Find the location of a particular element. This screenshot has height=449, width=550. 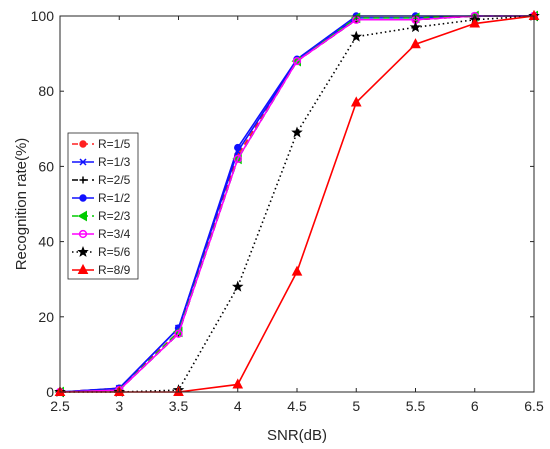

legend: R=1/5 R=1/3 R=2/5 R=1/2 R=2/3 R=3/4 R=5/6 R=8/9 is located at coordinates (103, 206).